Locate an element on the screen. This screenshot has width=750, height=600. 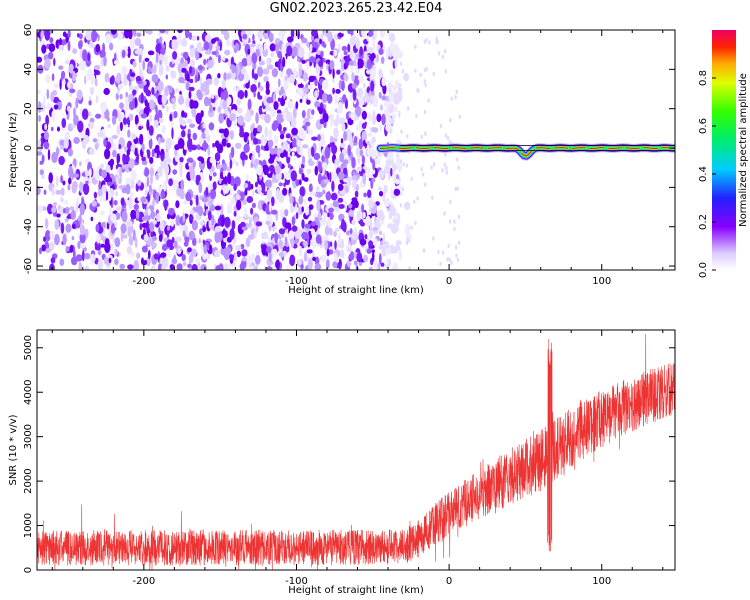
spectrogram-y-tick-label: 60 is located at coordinates (28, 30).